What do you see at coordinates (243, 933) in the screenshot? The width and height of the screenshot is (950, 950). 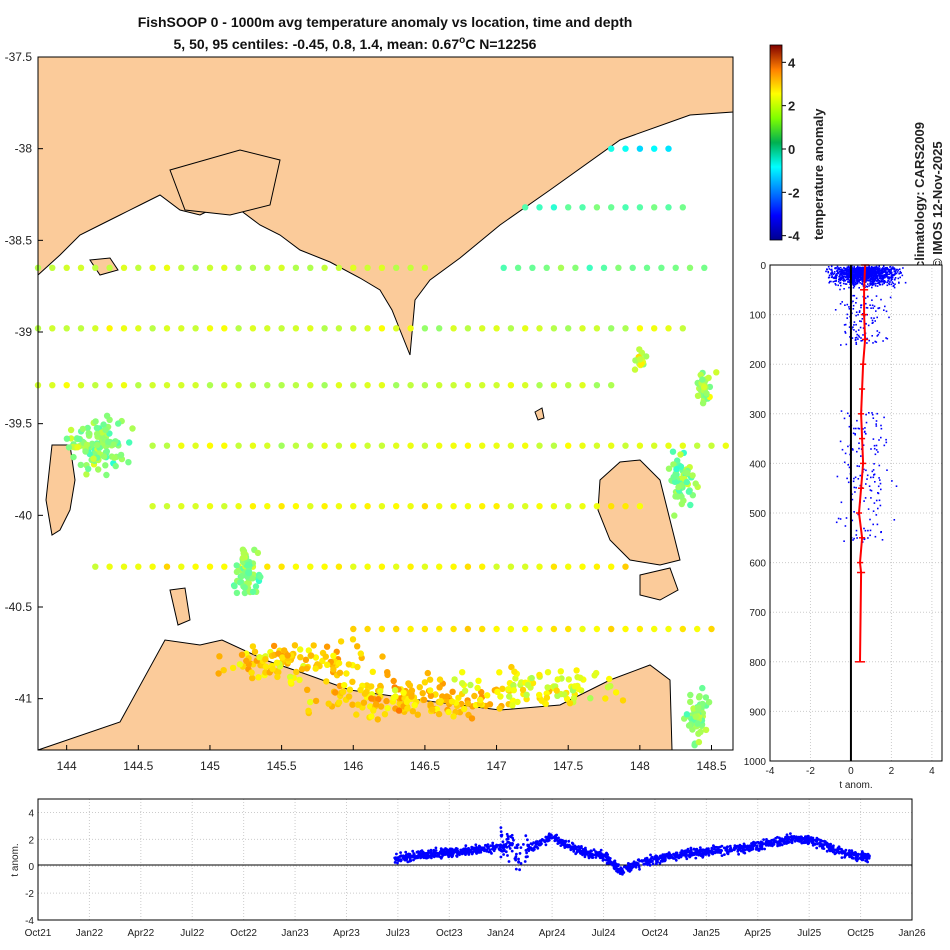 I see `timeseries-x-tick-label: Oct22` at bounding box center [243, 933].